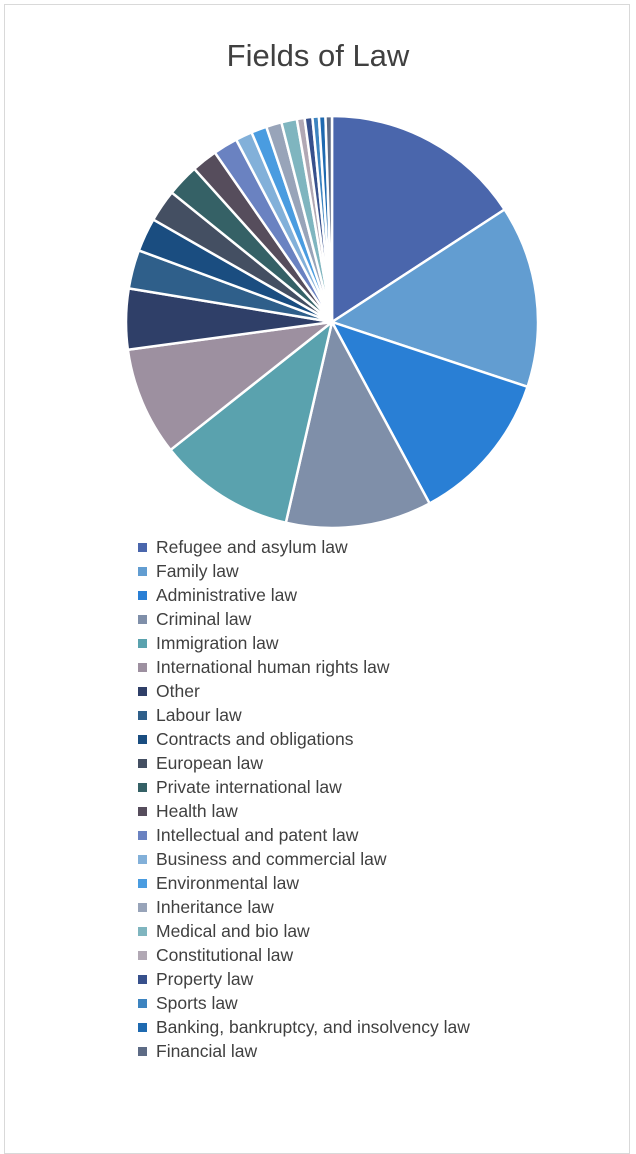 This screenshot has height=1154, width=636. I want to click on legend-label: European law, so click(210, 762).